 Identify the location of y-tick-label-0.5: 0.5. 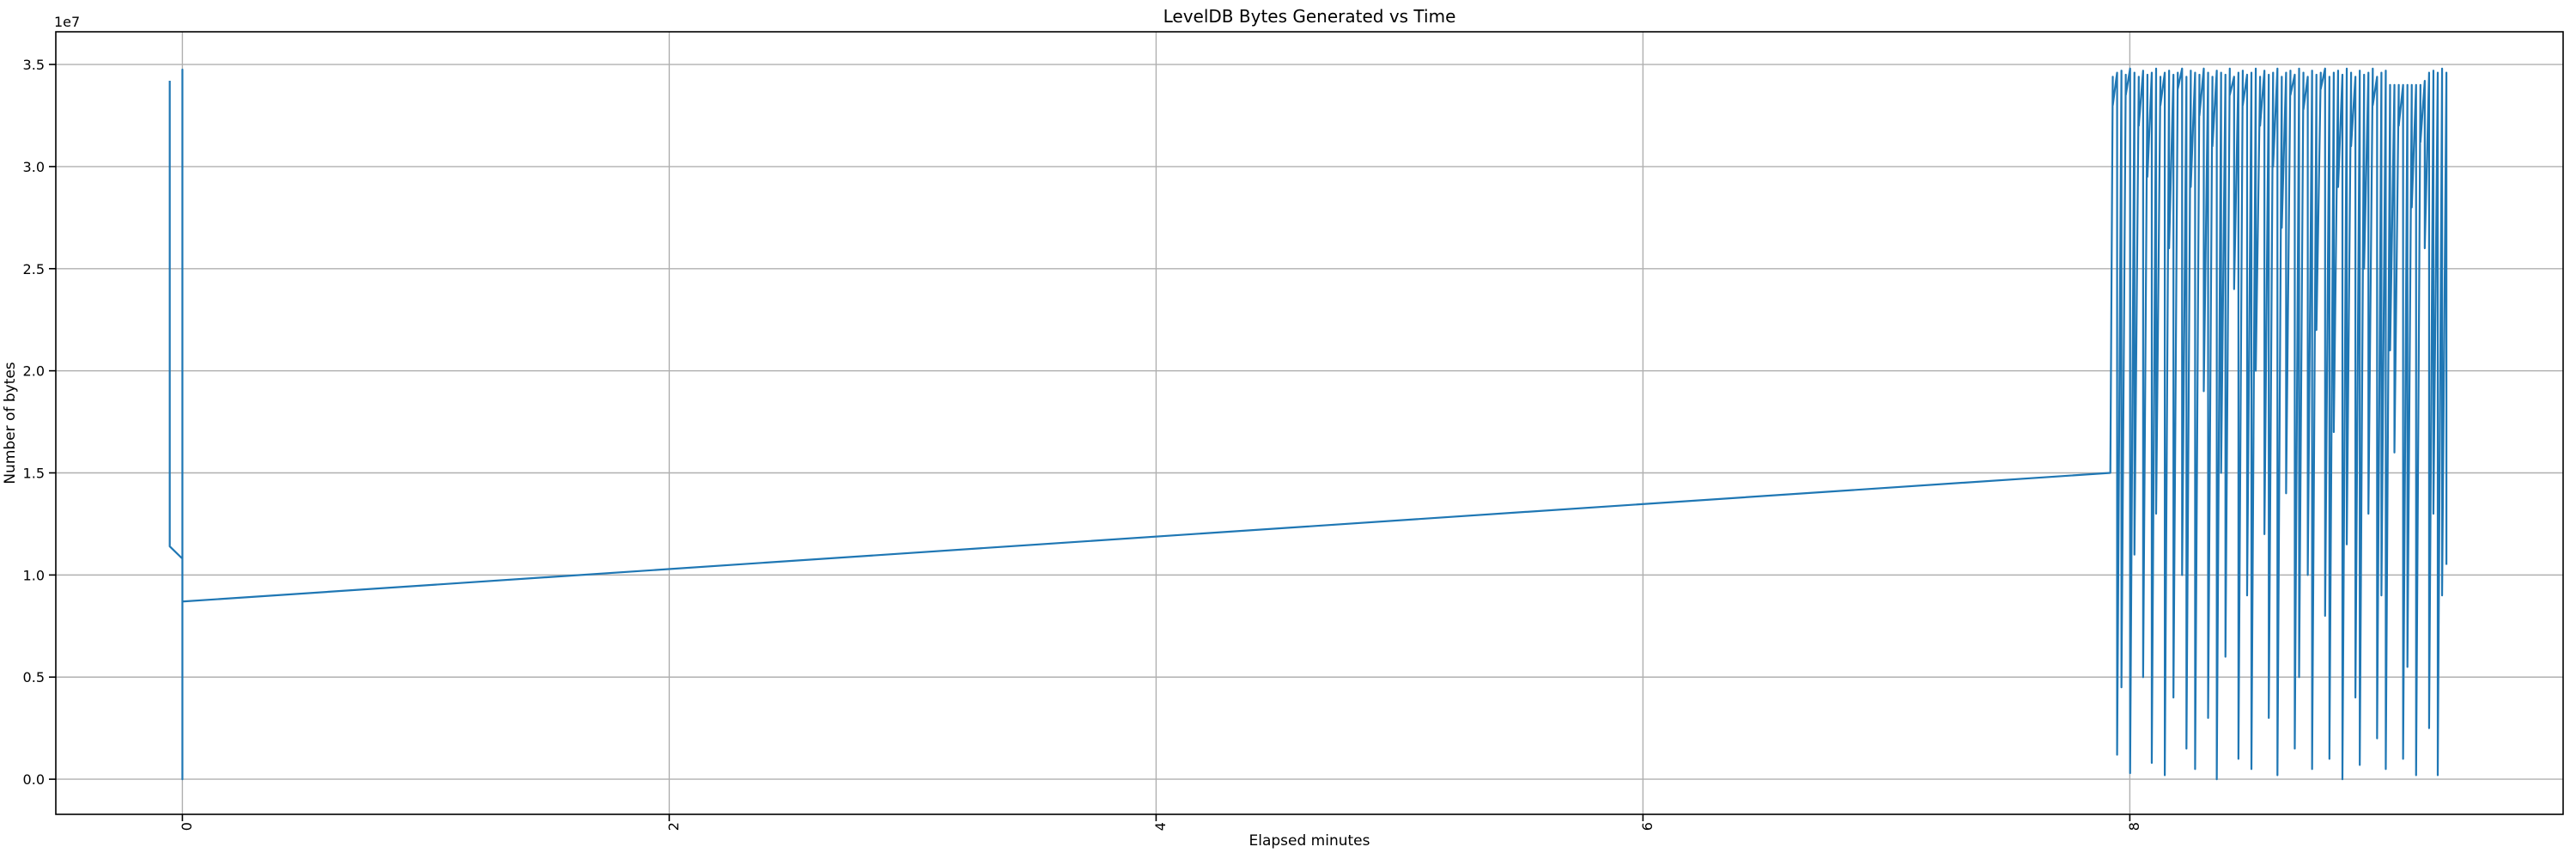
(34, 677).